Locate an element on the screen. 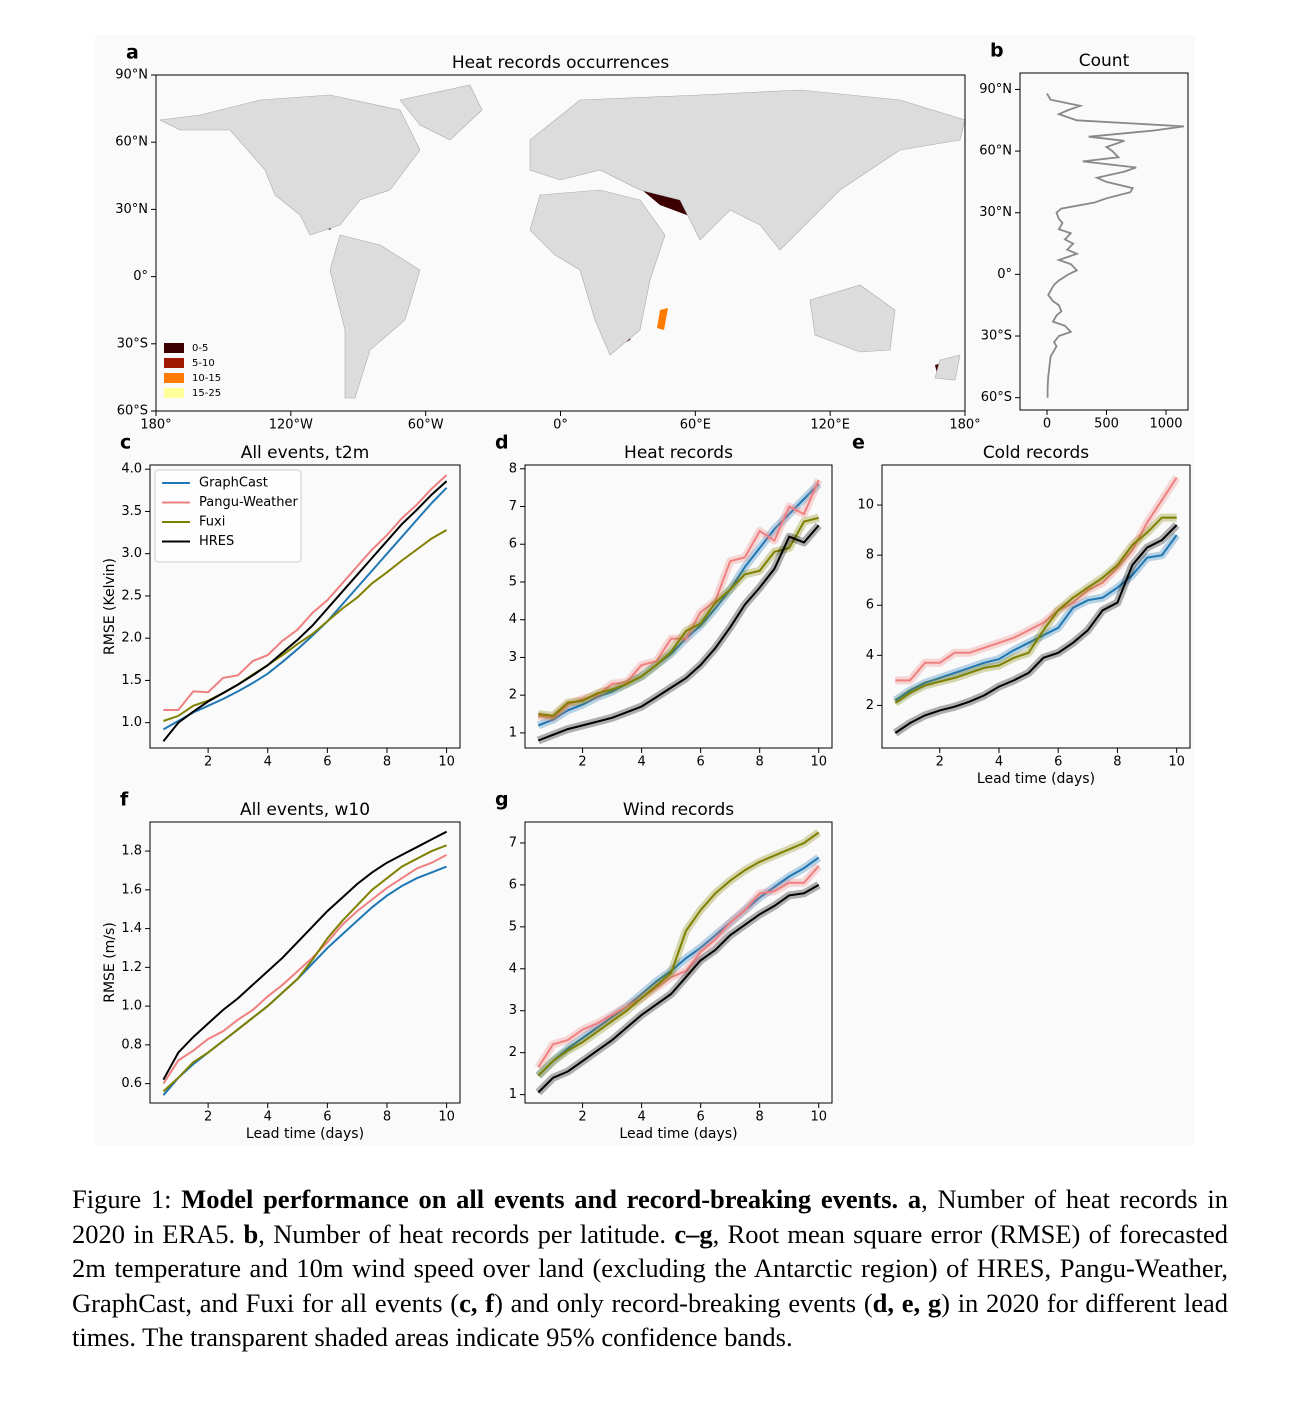  panel-label: a is located at coordinates (132, 53).